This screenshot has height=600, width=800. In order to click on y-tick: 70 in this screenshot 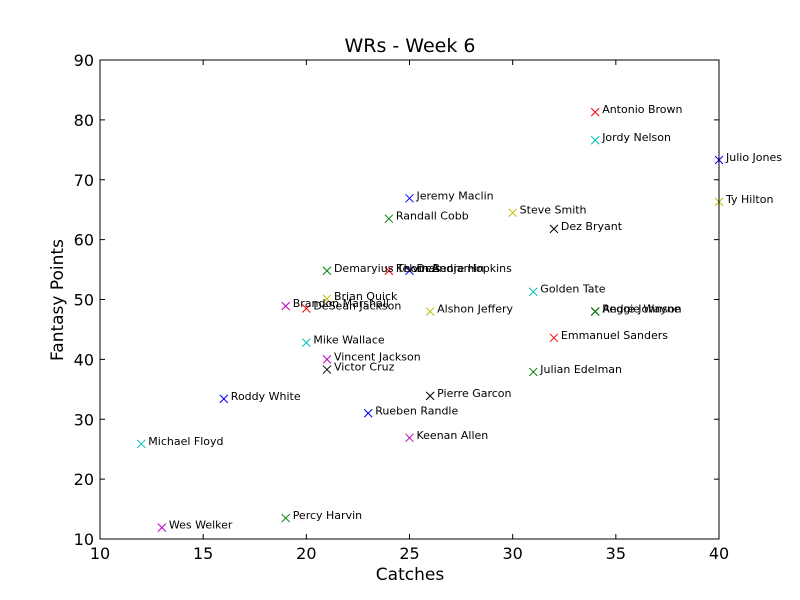, I will do `click(396, 180)`.